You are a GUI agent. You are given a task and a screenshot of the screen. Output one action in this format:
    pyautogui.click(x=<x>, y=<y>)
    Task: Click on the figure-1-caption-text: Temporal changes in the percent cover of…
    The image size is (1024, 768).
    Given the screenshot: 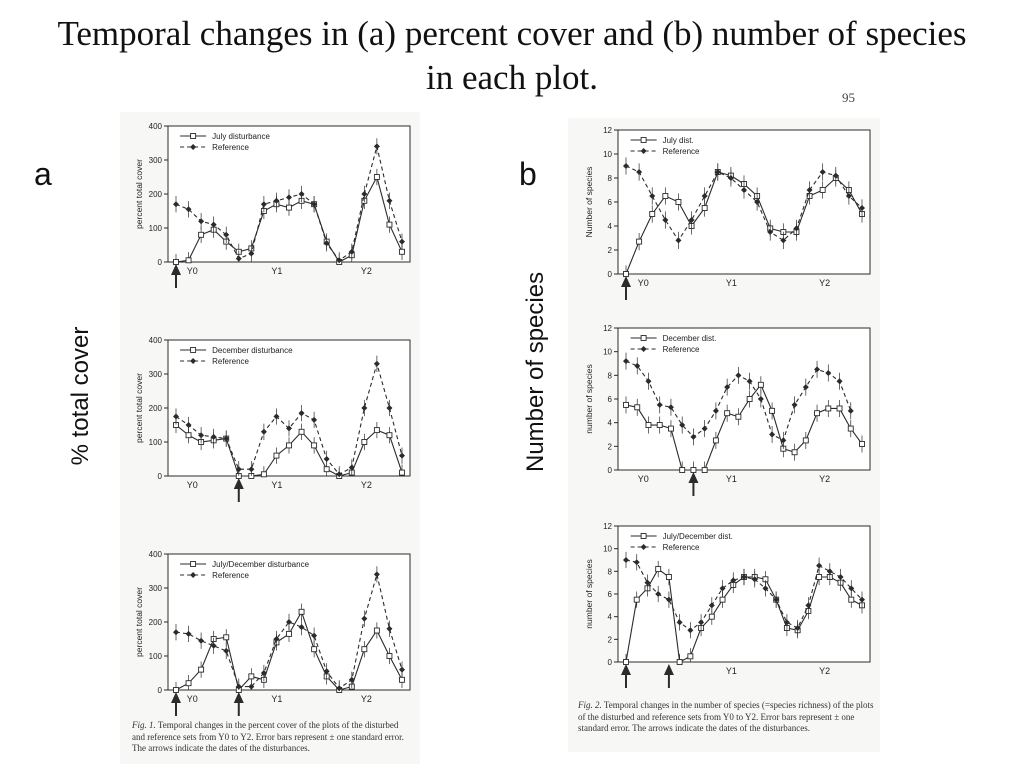 What is the action you would take?
    pyautogui.click(x=268, y=736)
    